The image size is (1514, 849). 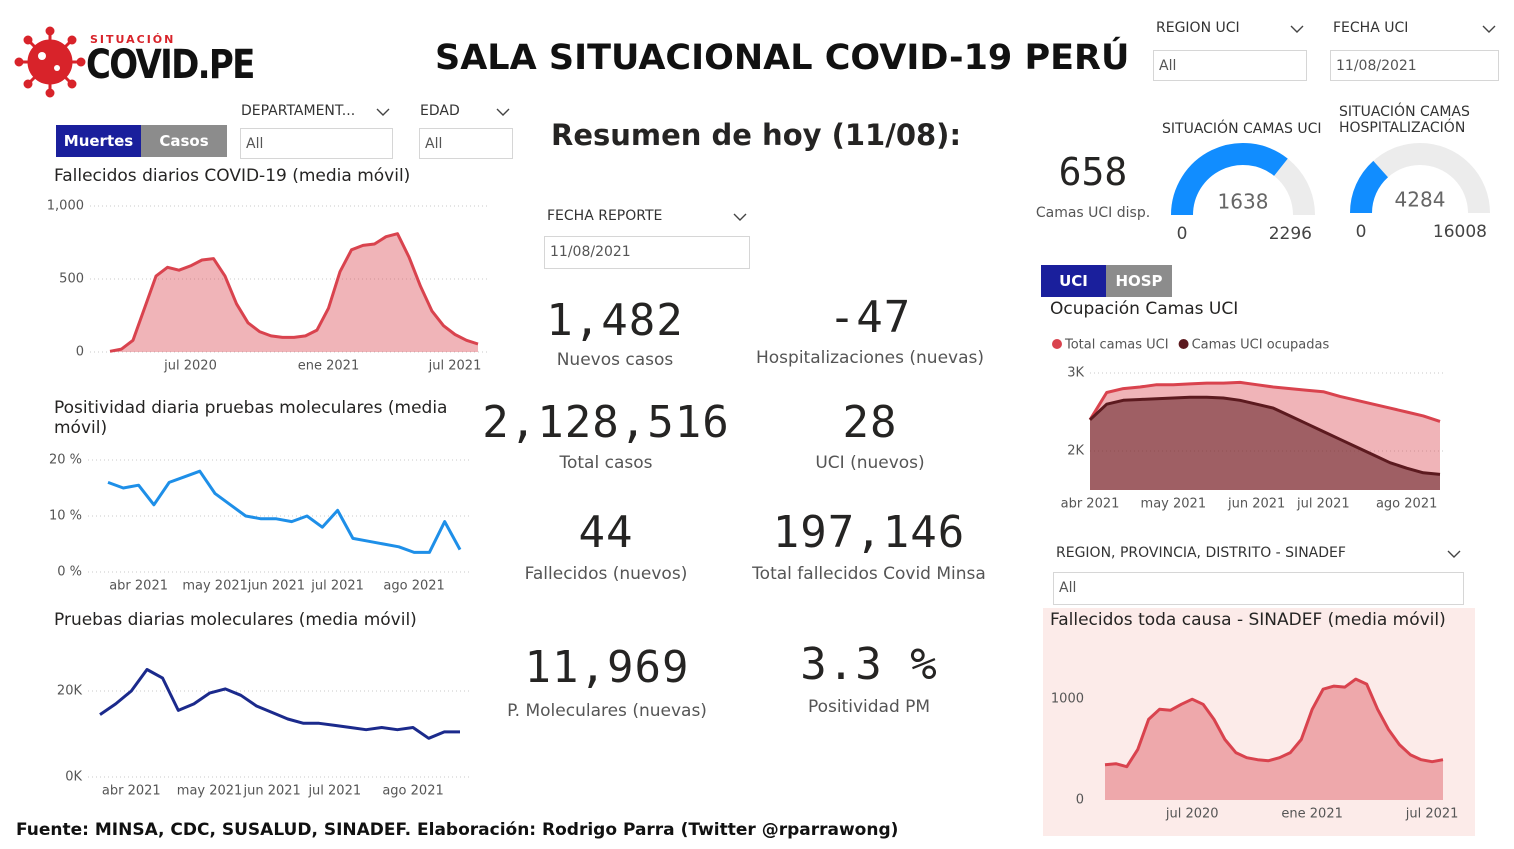 I want to click on kpi-label: Nuevos casos, so click(x=615, y=360).